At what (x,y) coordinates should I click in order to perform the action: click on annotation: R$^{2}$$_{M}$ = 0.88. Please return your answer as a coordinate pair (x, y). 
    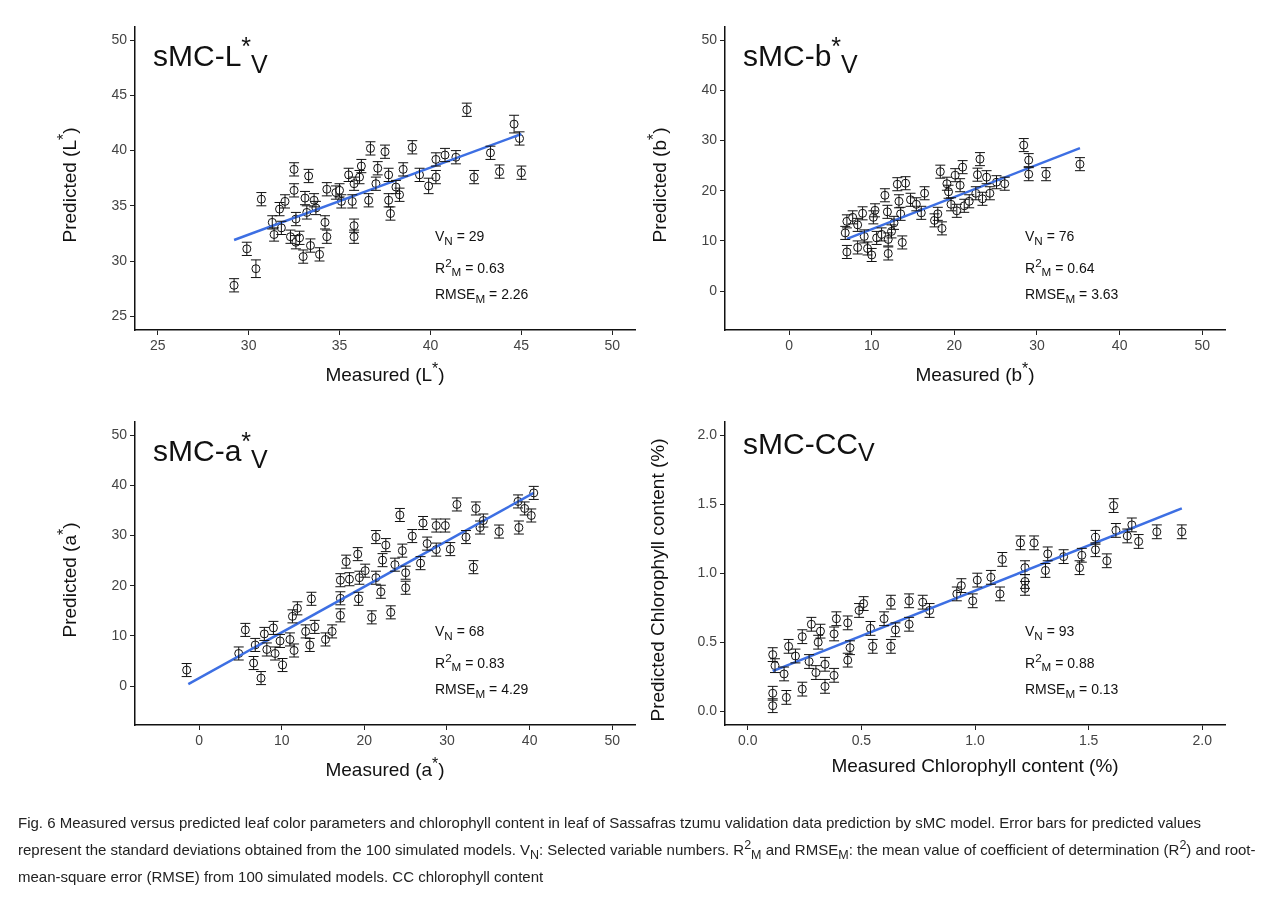
    Looking at the image, I should click on (1060, 662).